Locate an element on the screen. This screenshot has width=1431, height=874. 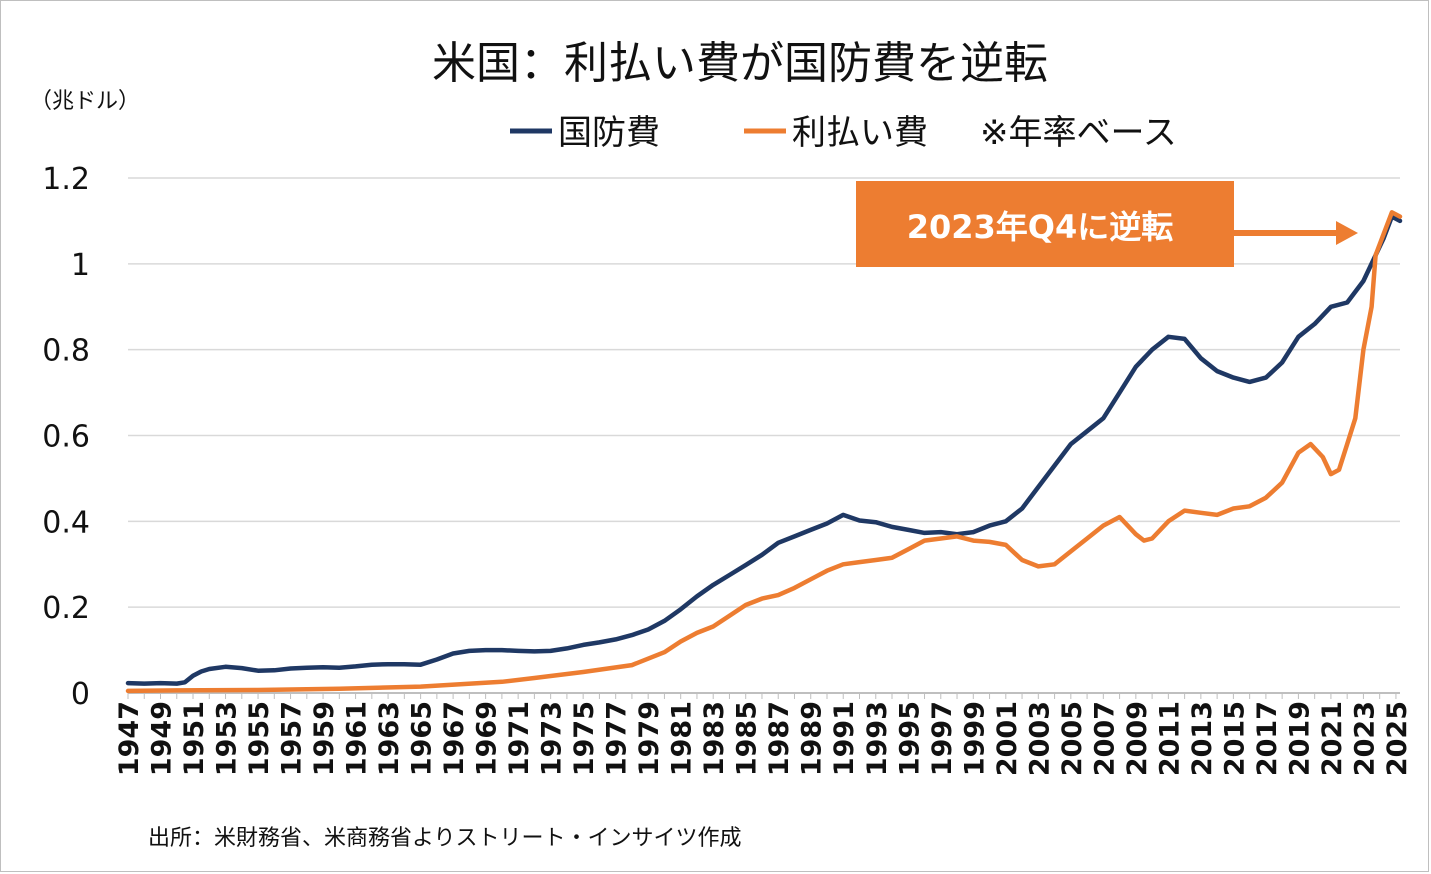
x-tick-label: 1989 is located at coordinates (812, 738).